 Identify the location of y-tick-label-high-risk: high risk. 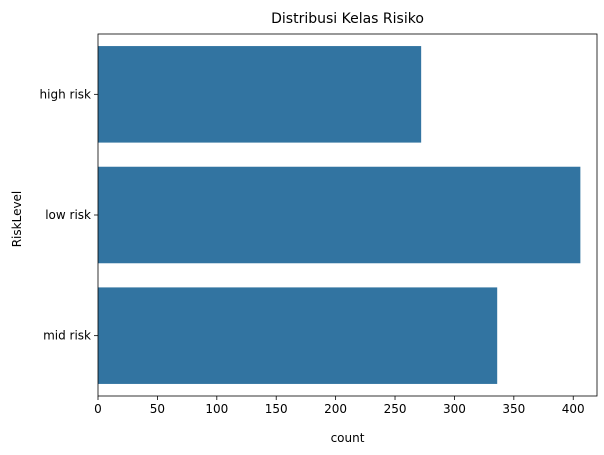
(65, 94).